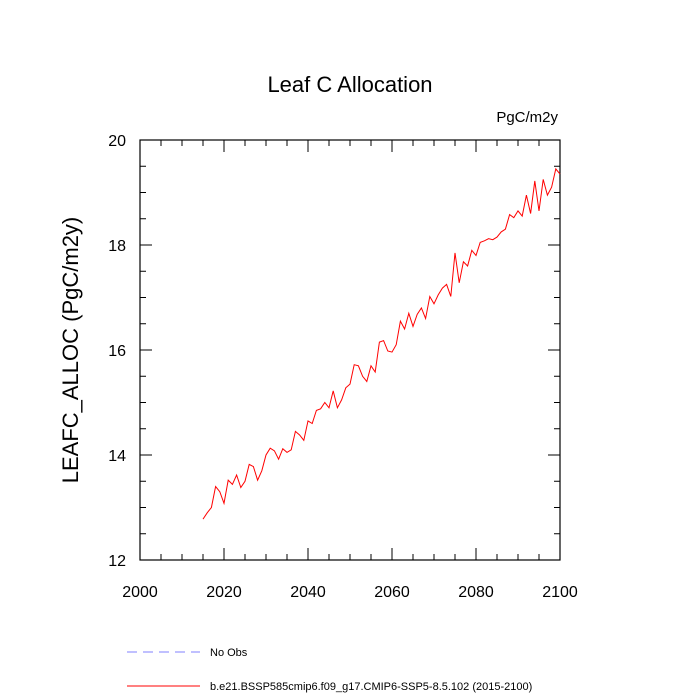  What do you see at coordinates (560, 592) in the screenshot?
I see `x-tick-label: 2100` at bounding box center [560, 592].